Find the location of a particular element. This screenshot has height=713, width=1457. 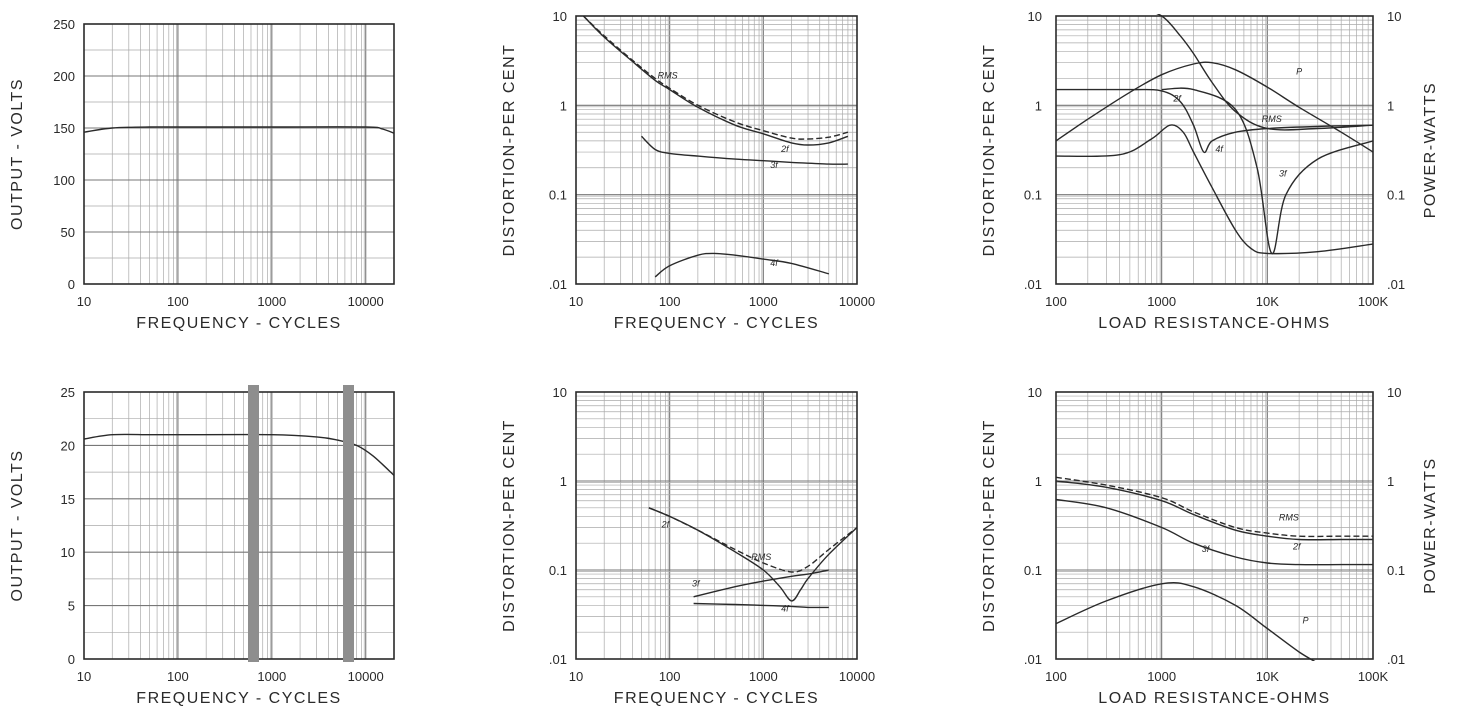

y-tick-label: 15 is located at coordinates (68, 499).